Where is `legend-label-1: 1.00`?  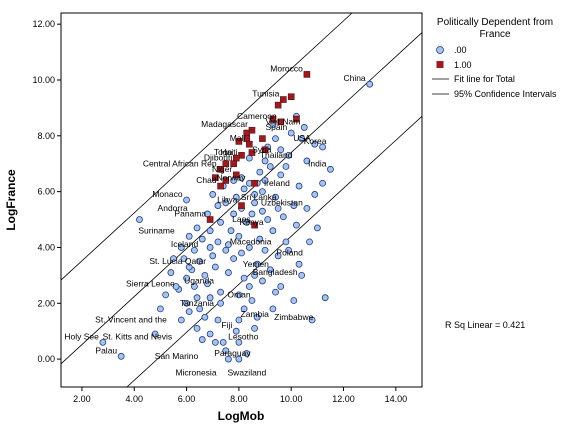 legend-label-1: 1.00 is located at coordinates (463, 65).